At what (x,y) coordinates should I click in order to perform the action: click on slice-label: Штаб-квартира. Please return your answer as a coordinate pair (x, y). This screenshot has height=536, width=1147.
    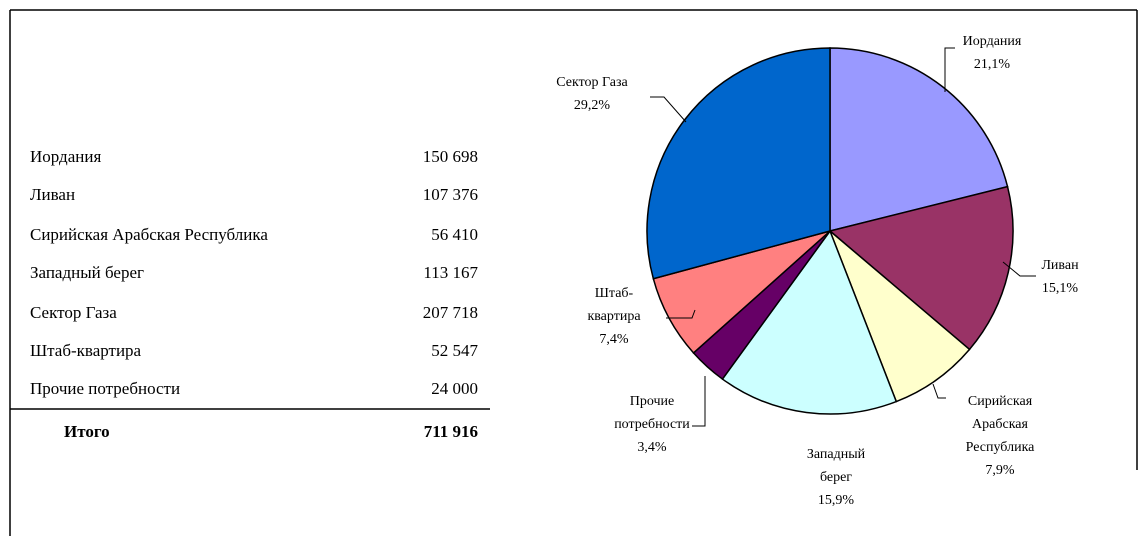
    Looking at the image, I should click on (614, 305).